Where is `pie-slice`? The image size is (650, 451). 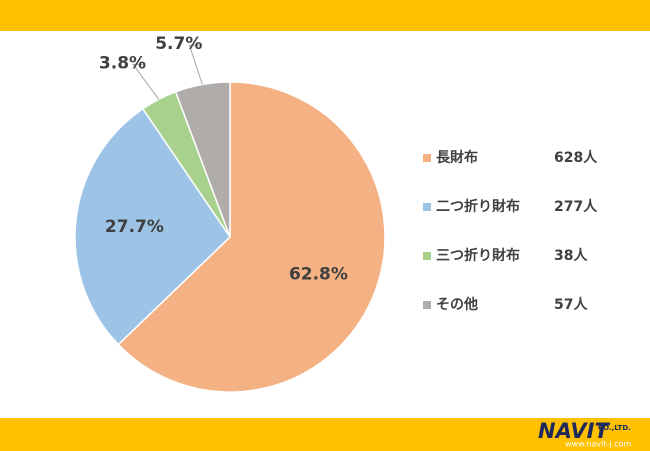 pie-slice is located at coordinates (152, 226).